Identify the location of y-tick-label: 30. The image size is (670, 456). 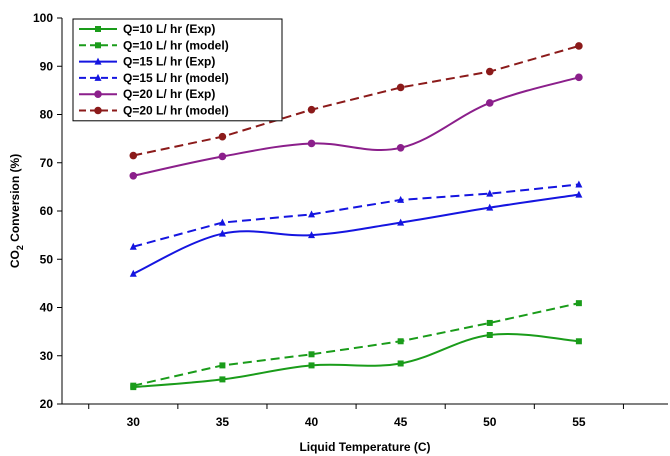
(47, 356).